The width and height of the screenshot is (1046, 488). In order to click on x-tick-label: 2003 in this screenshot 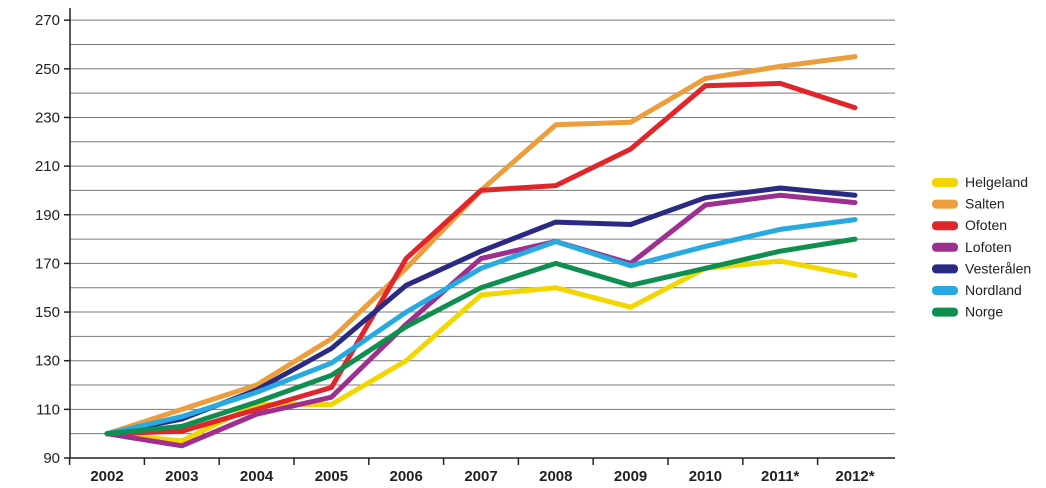, I will do `click(181, 476)`.